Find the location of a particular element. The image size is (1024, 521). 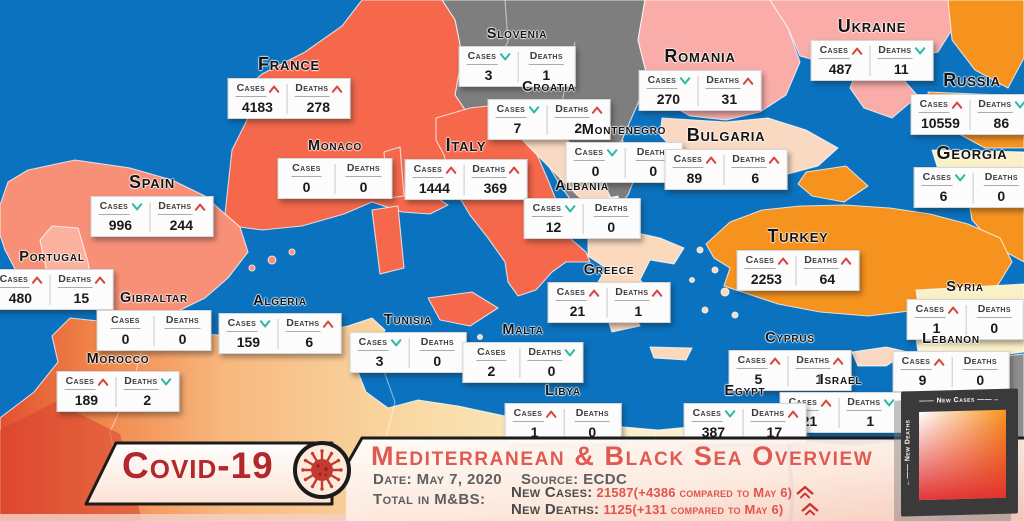

country-label: Portugal is located at coordinates (52, 257).